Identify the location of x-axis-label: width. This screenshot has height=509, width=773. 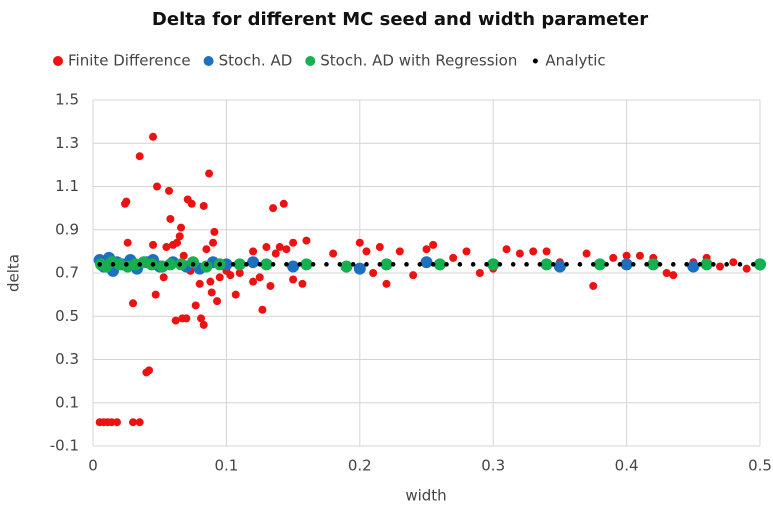
(425, 496).